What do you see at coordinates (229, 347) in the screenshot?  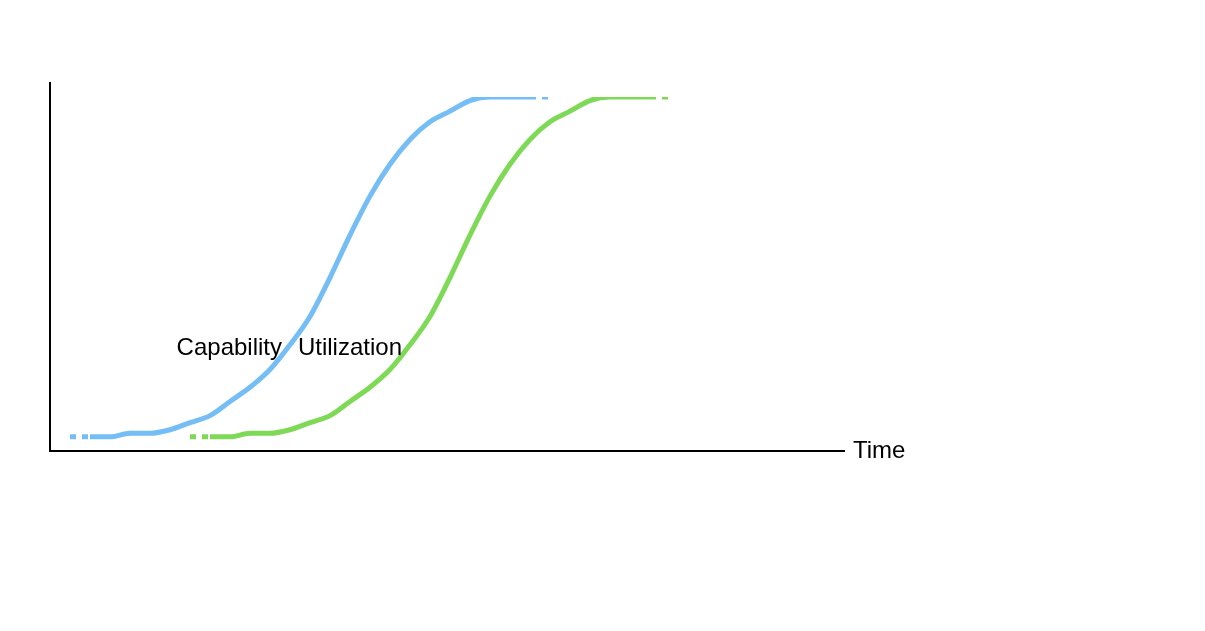 I see `series-label: Capability` at bounding box center [229, 347].